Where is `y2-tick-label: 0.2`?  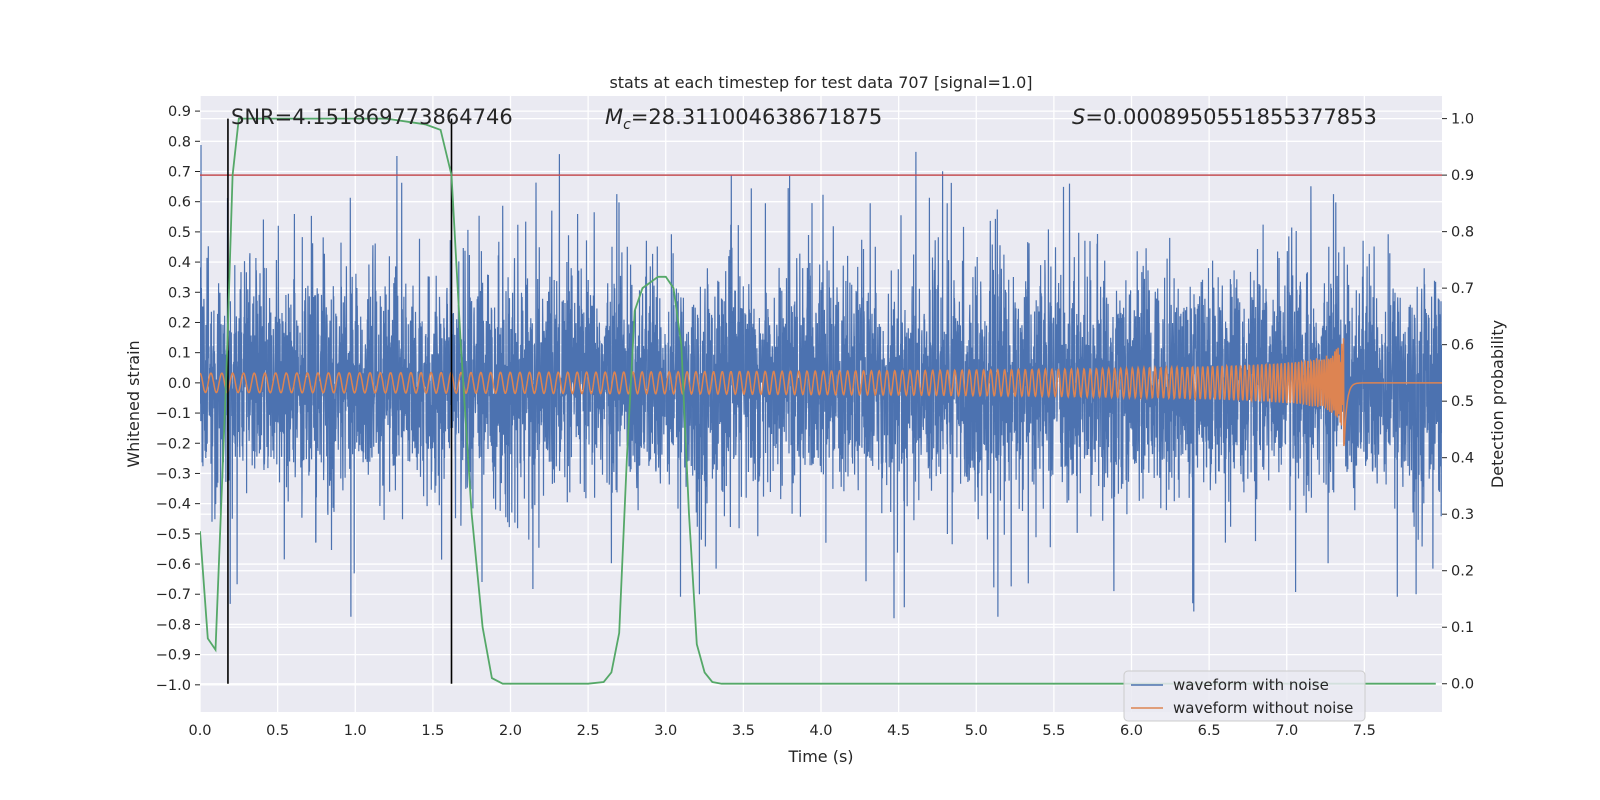 y2-tick-label: 0.2 is located at coordinates (1462, 572).